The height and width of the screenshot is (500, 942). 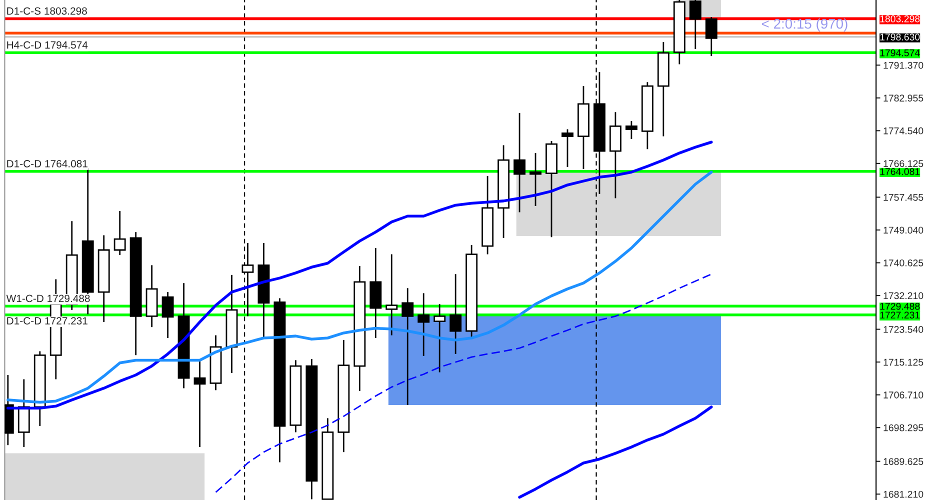 What do you see at coordinates (47, 164) in the screenshot?
I see `ref-line-label: D1-C-D 1764.081` at bounding box center [47, 164].